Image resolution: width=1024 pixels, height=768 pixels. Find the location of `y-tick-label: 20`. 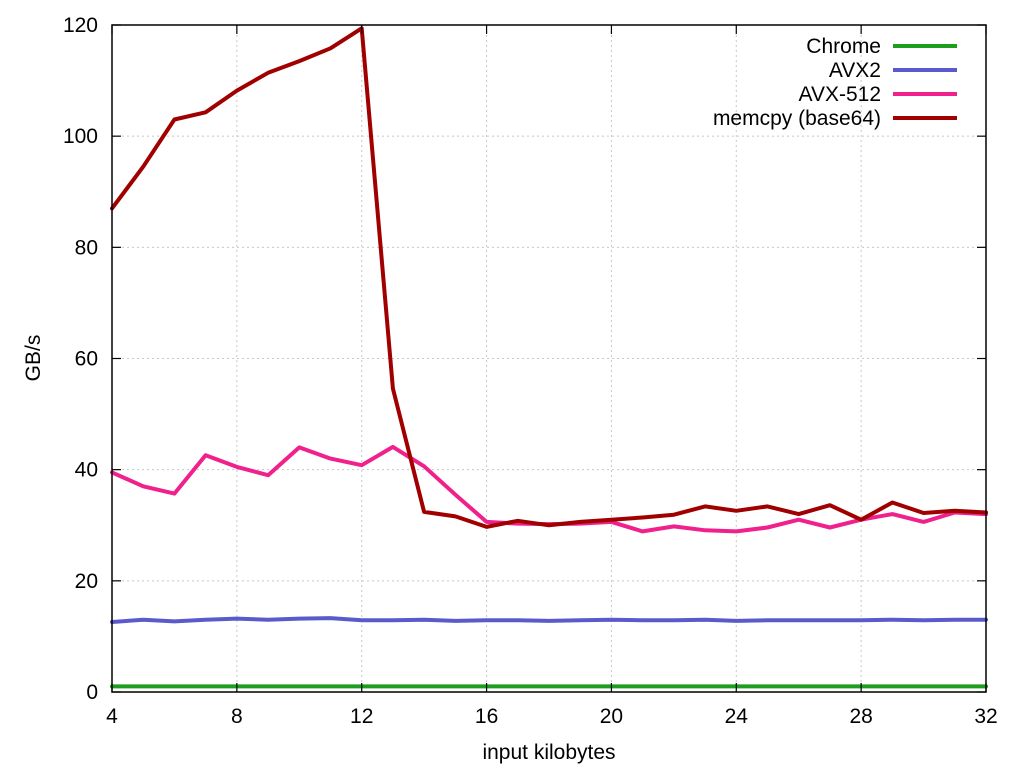

y-tick-label: 20 is located at coordinates (86, 581).